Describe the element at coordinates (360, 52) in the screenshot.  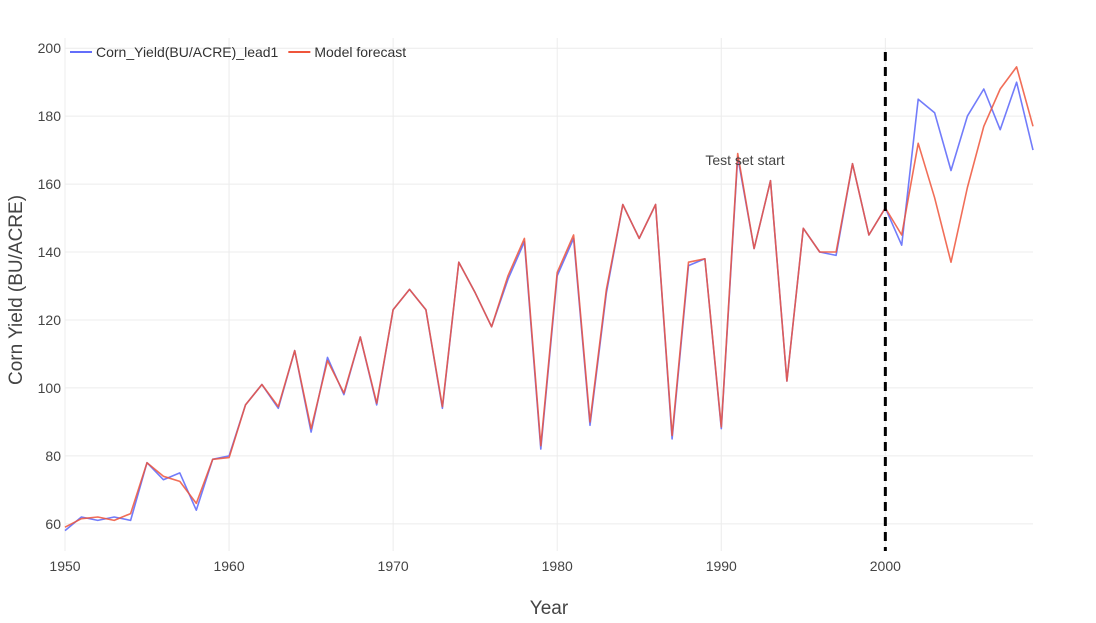
I see `legend-entry: Model forecast` at that location.